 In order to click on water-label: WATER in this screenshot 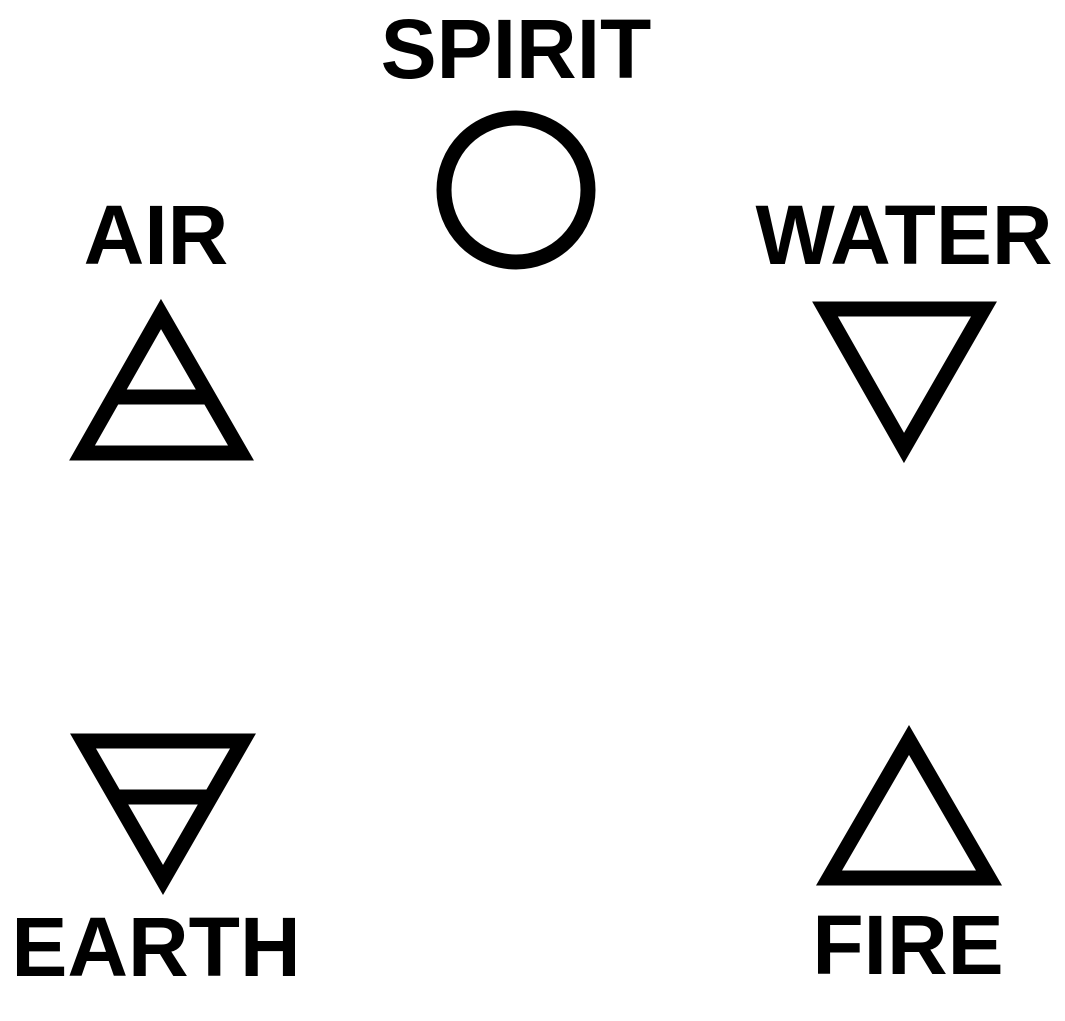, I will do `click(903, 235)`.